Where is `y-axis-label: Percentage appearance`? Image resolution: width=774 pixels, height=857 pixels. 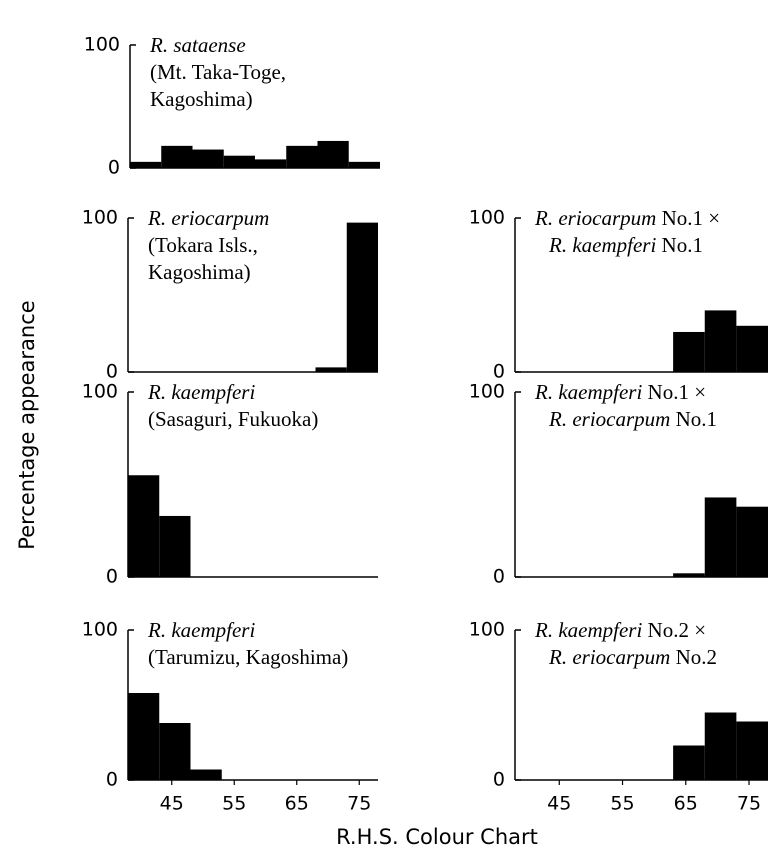 y-axis-label: Percentage appearance is located at coordinates (27, 424).